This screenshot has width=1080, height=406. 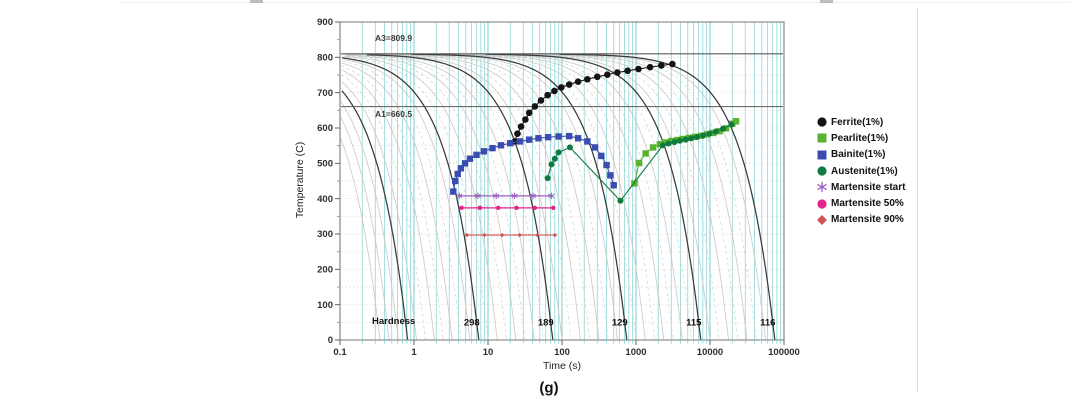 What do you see at coordinates (325, 270) in the screenshot?
I see `svg-text: 200` at bounding box center [325, 270].